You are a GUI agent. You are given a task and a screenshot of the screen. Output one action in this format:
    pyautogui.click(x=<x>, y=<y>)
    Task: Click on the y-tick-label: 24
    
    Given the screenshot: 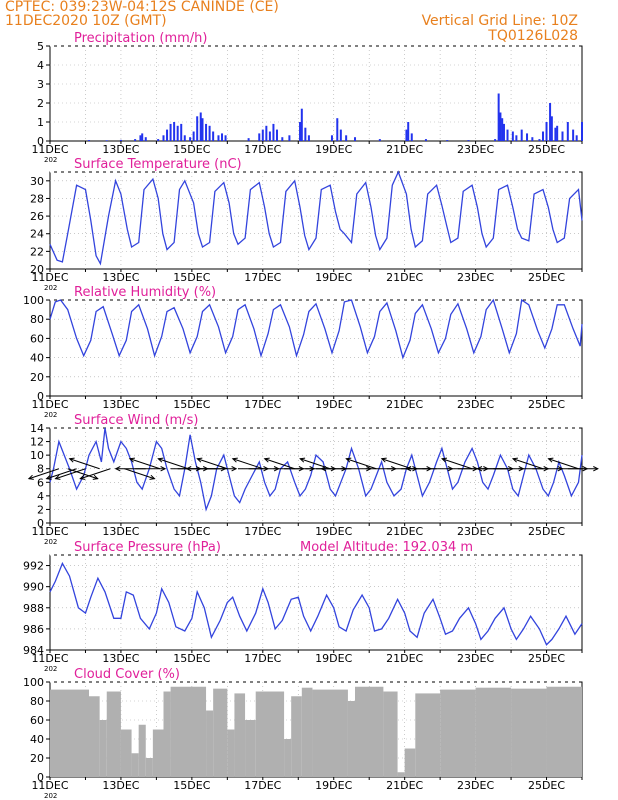 What is the action you would take?
    pyautogui.click(x=37, y=234)
    